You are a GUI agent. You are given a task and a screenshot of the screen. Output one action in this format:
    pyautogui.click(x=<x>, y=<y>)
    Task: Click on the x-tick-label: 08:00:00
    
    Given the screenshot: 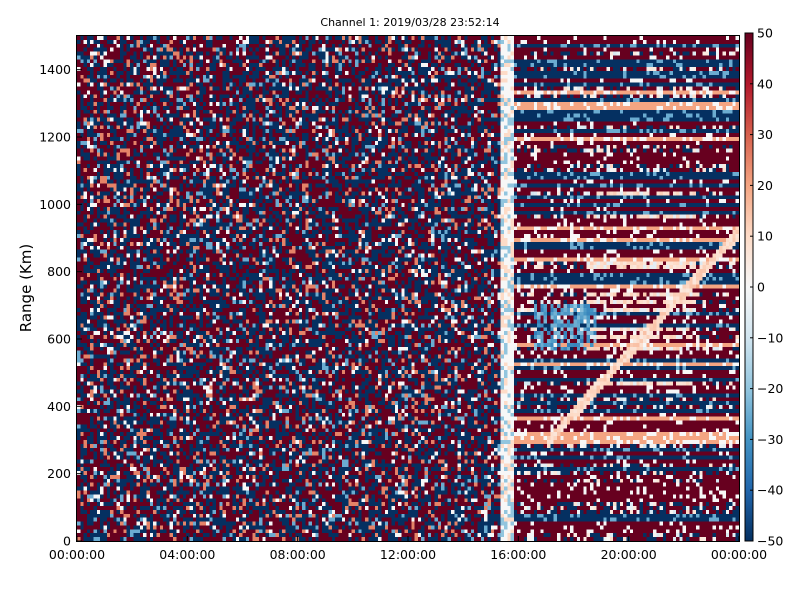 What is the action you would take?
    pyautogui.click(x=298, y=554)
    